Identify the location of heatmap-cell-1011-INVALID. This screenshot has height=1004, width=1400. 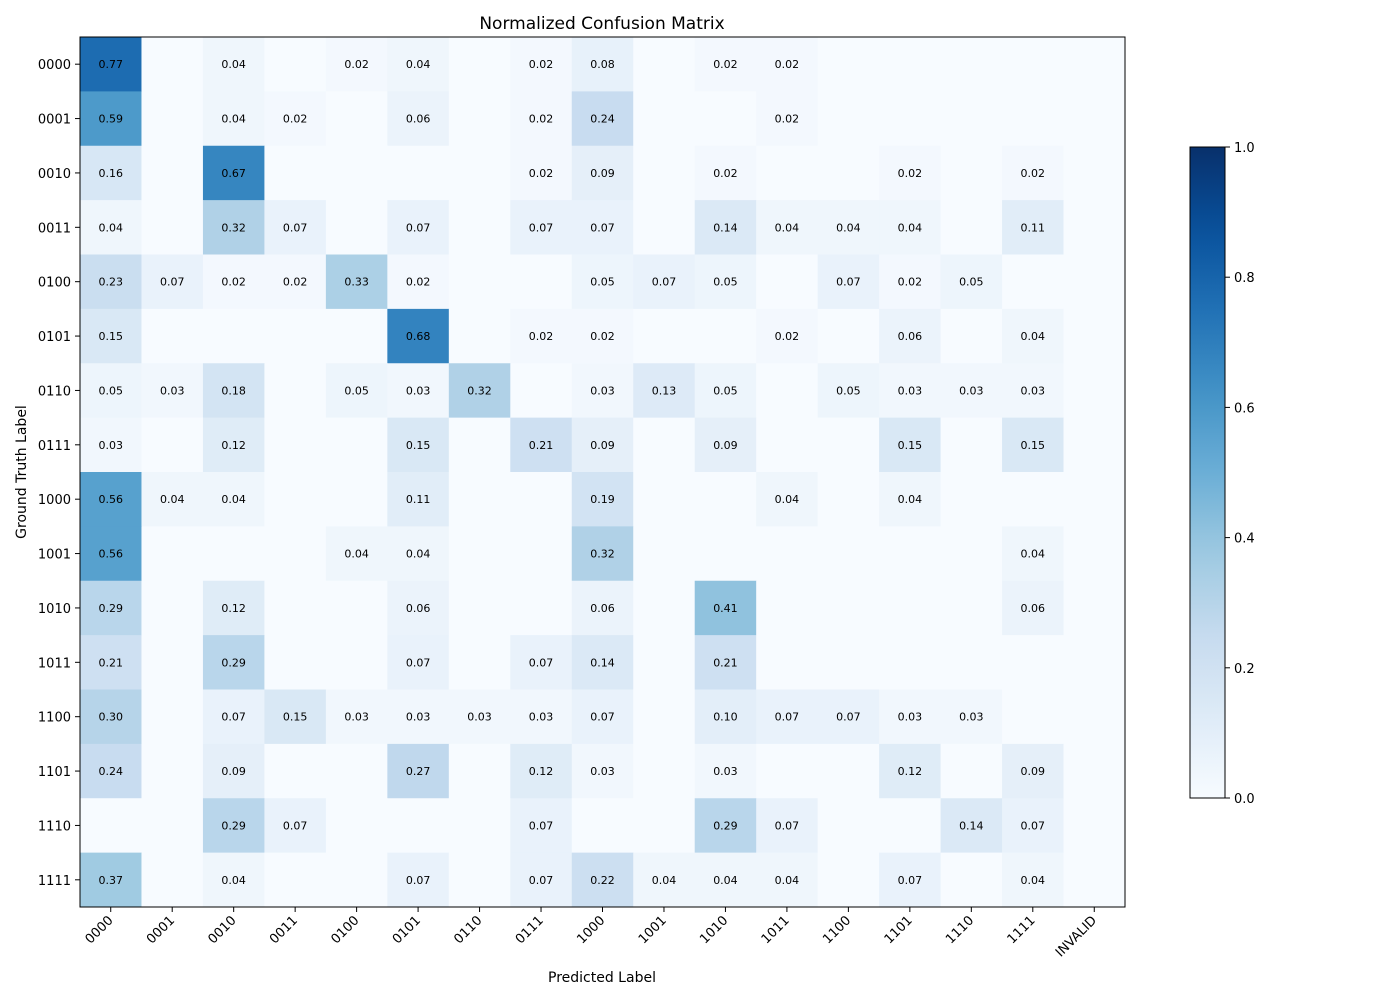
(1094, 662).